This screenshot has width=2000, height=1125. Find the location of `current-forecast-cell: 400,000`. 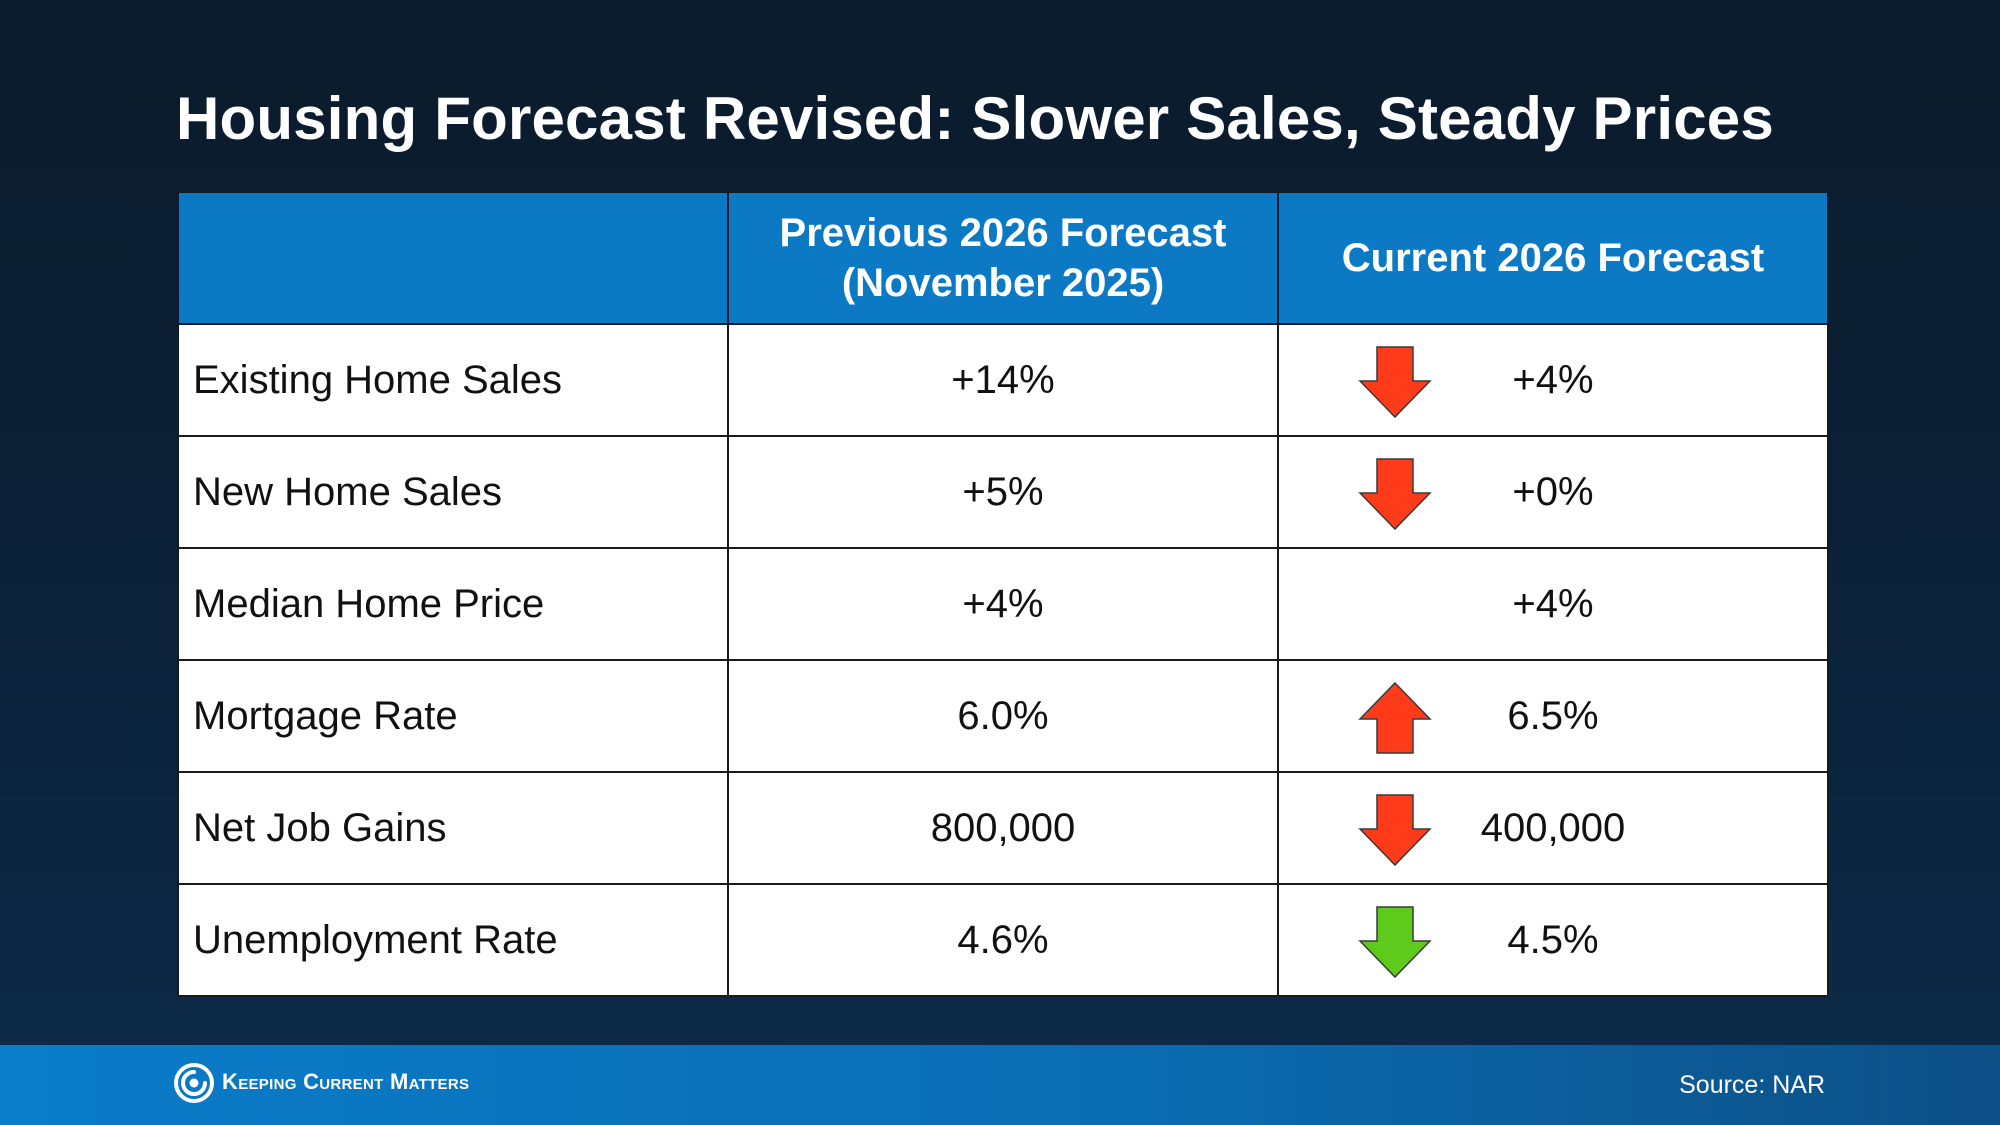

current-forecast-cell: 400,000 is located at coordinates (1553, 828).